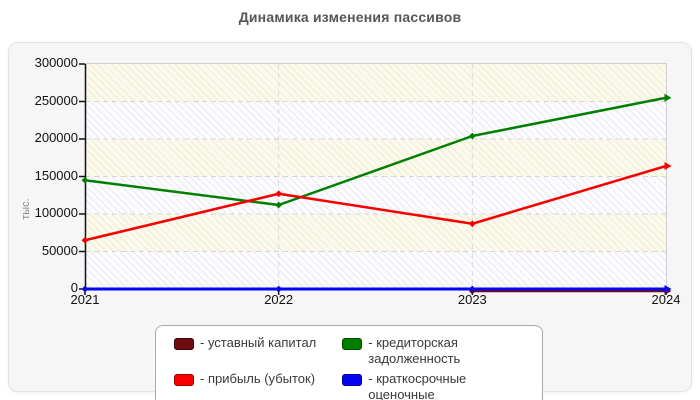 The image size is (700, 400). I want to click on legend-item: - уставный капитал, so click(245, 351).